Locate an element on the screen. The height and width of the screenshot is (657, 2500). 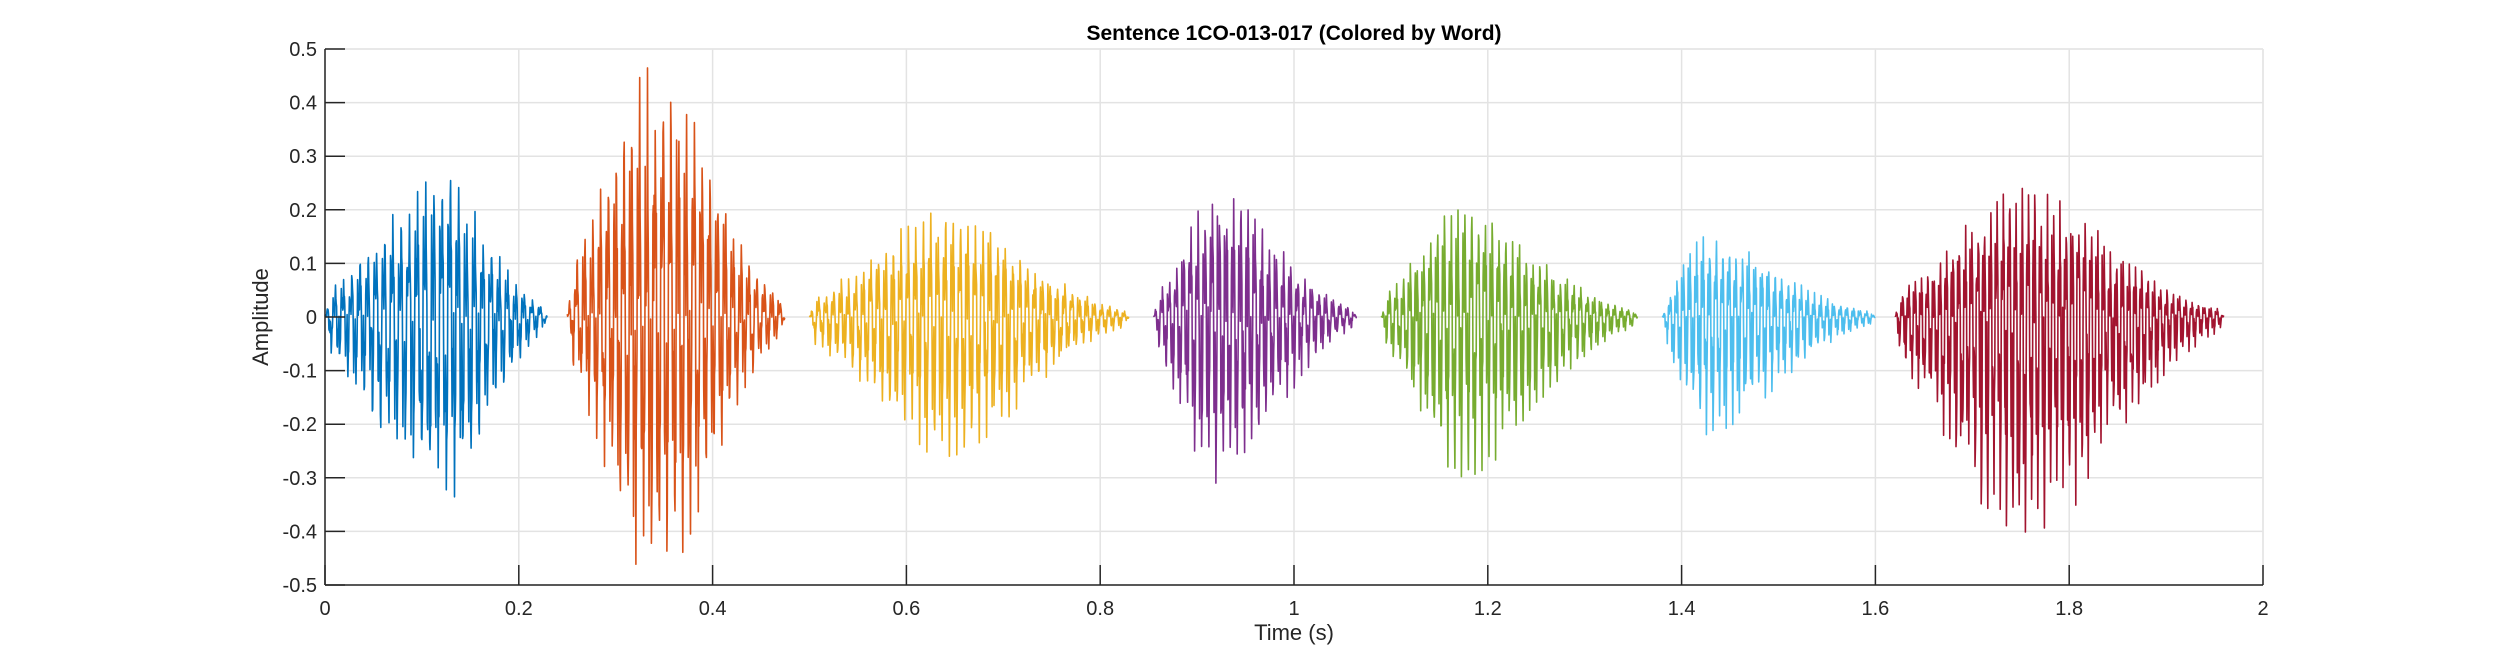
x-tick-label: 2 is located at coordinates (2262, 609).